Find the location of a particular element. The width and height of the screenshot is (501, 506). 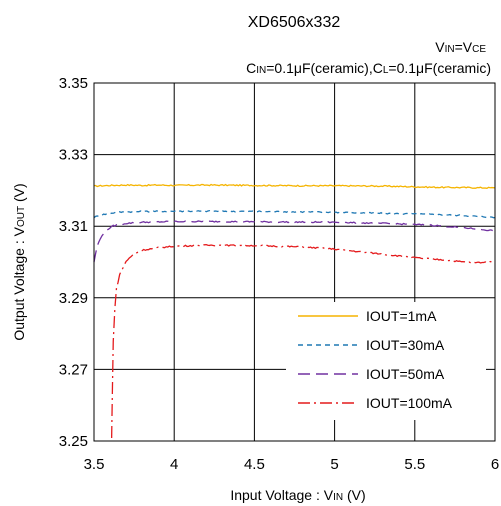

x-tick-label: 5 is located at coordinates (334, 464).